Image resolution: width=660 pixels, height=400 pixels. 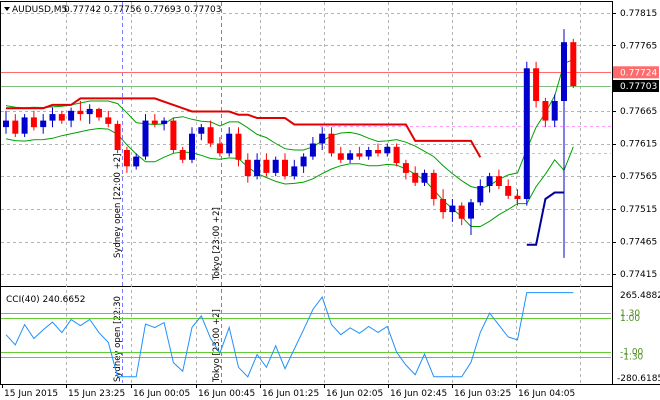 I want to click on price-label: 0.77724, so click(x=638, y=73).